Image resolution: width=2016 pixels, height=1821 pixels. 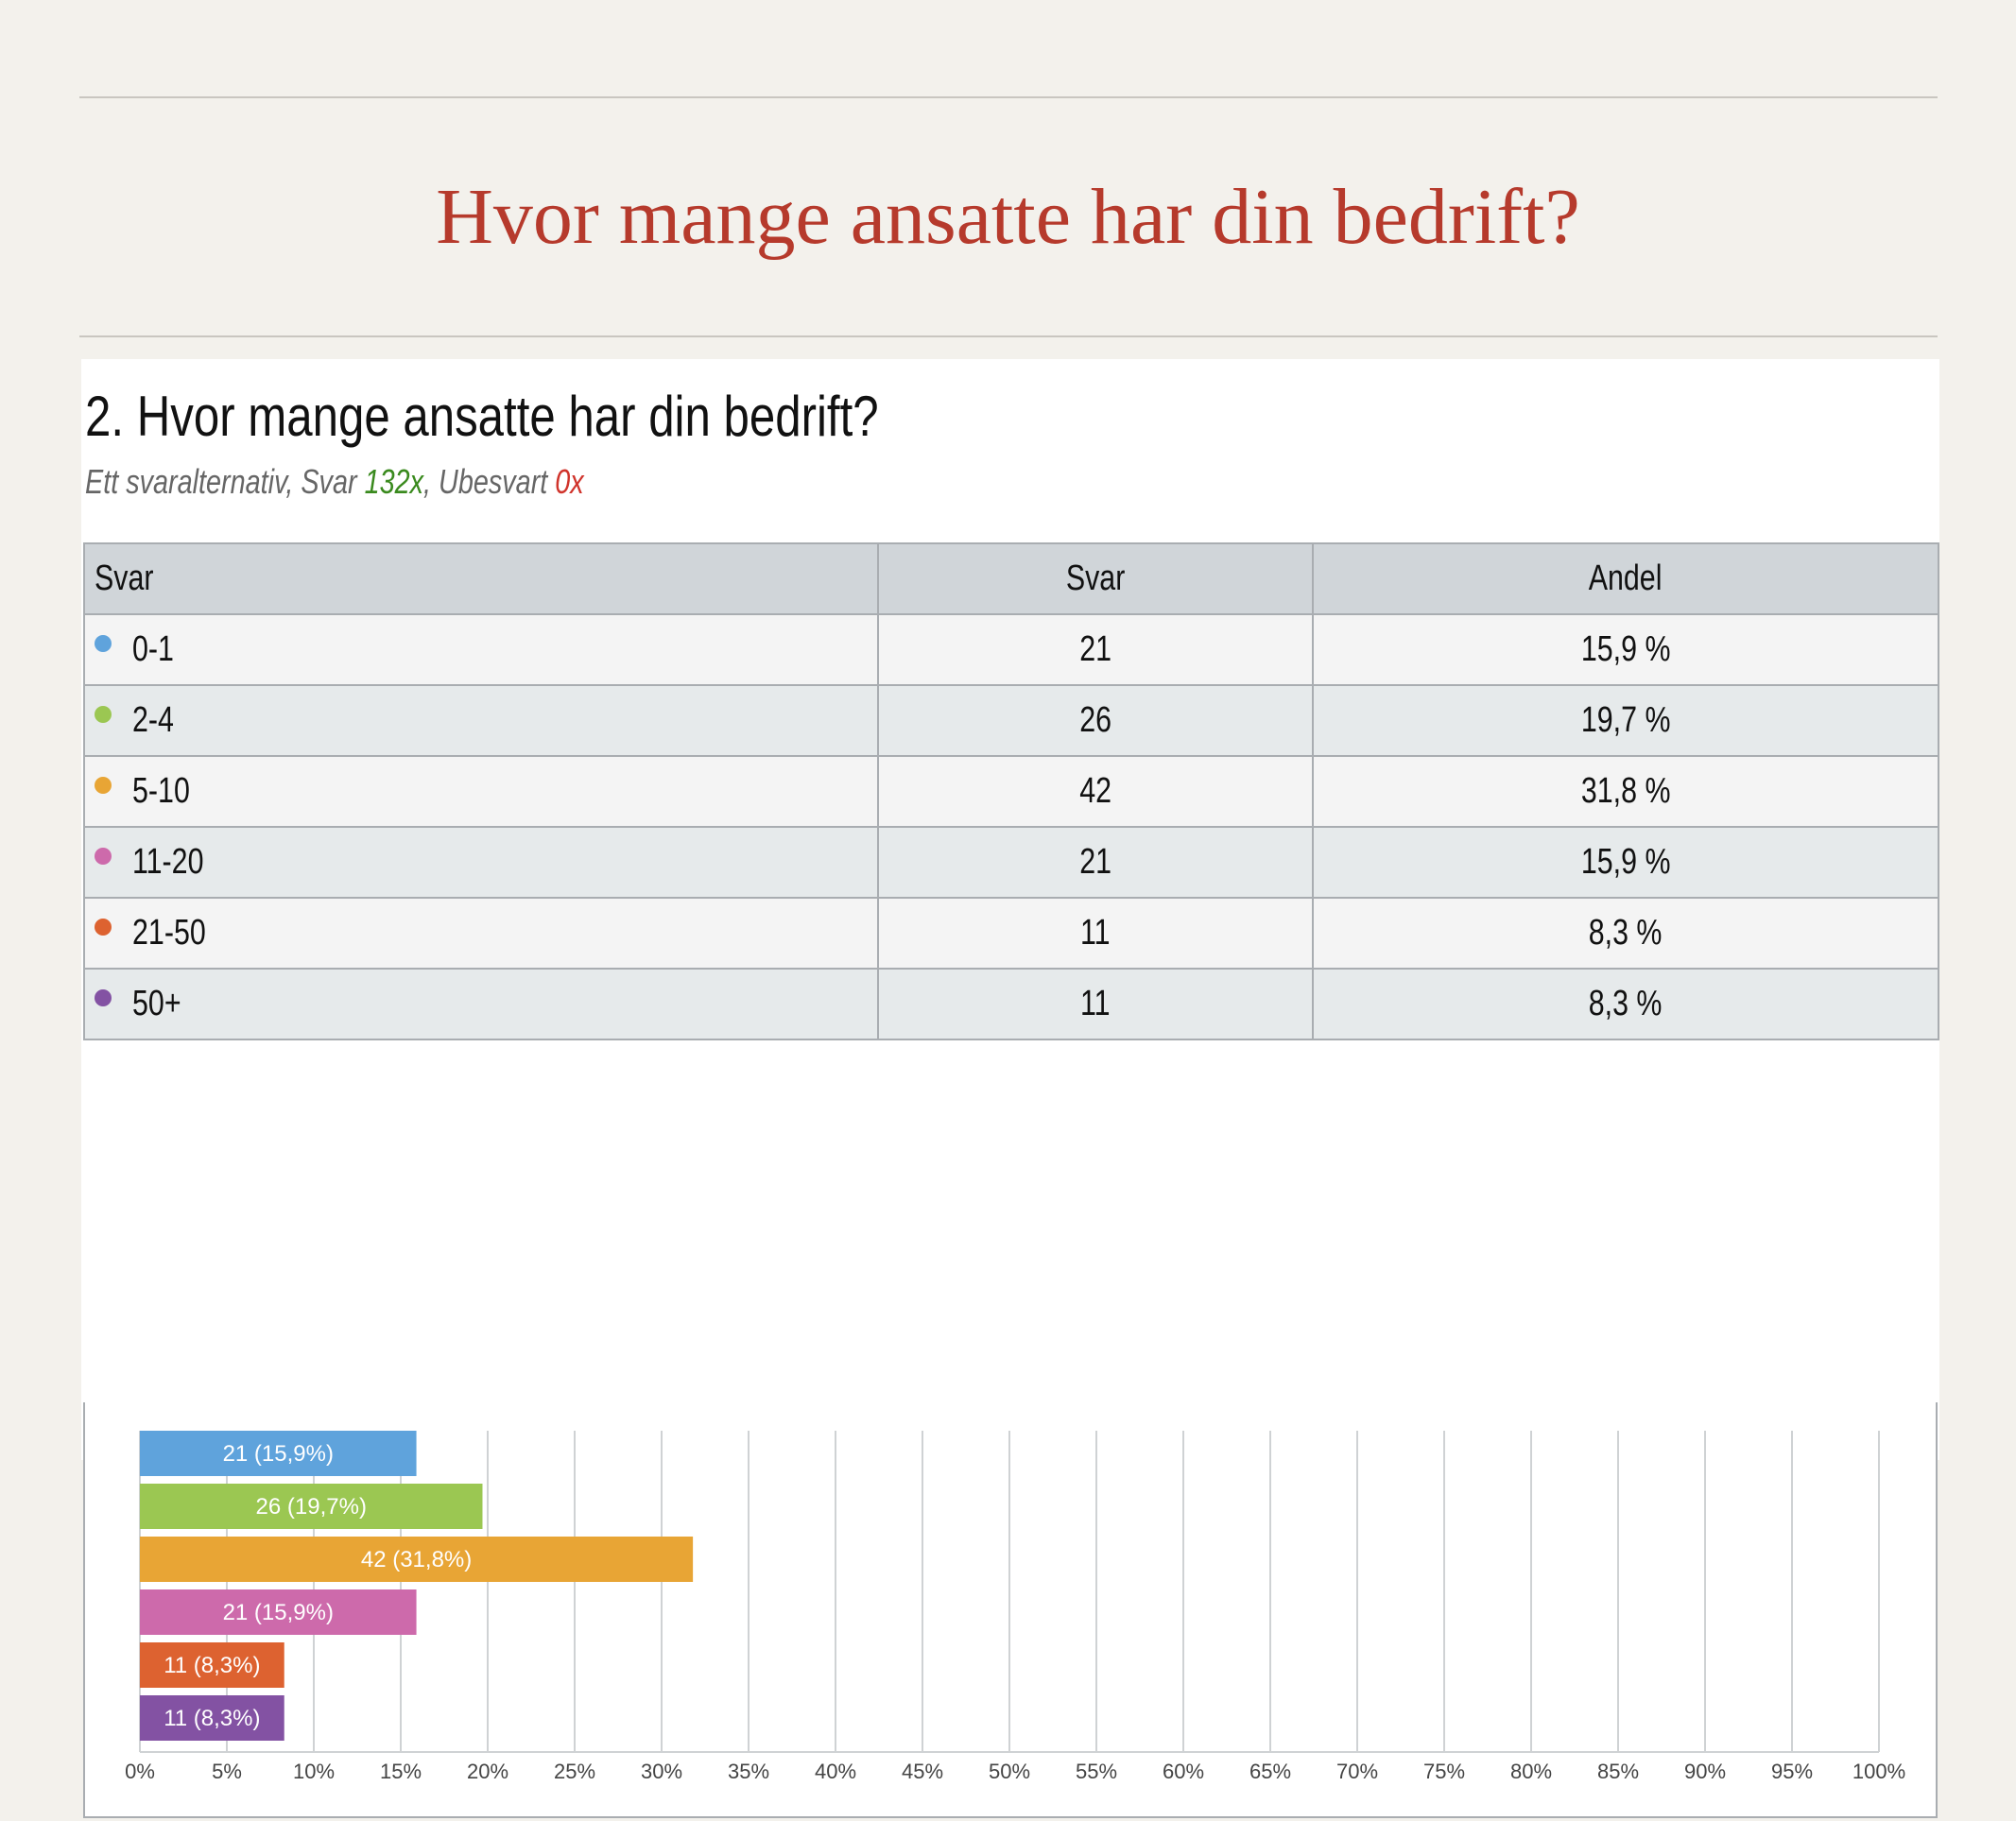 What do you see at coordinates (227, 1771) in the screenshot?
I see `x-tick-label: 5%` at bounding box center [227, 1771].